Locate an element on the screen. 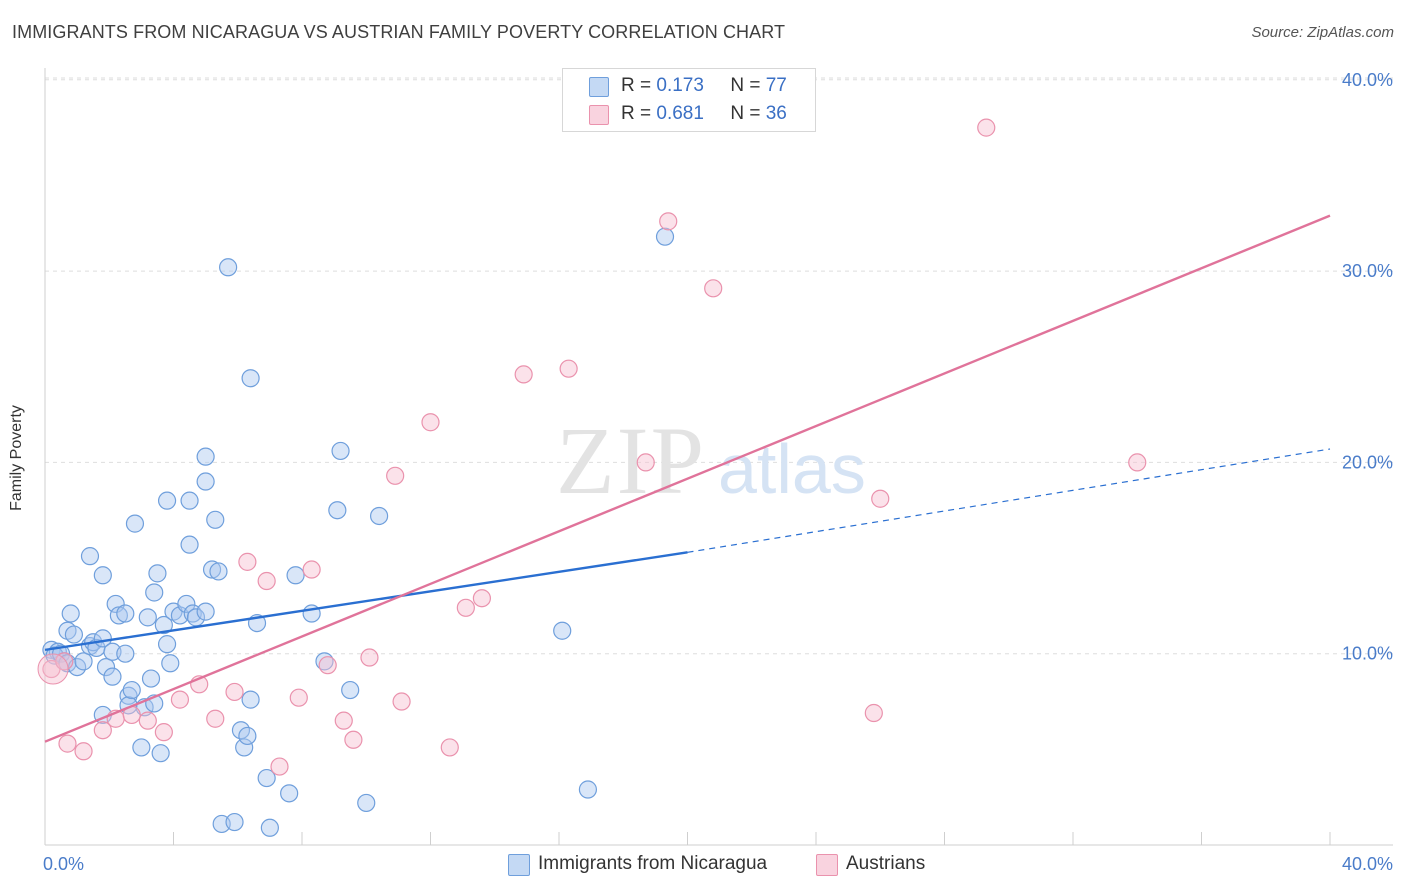 The height and width of the screenshot is (892, 1406). y-tick-labels: 10.0% 20.0% 30.0% 40.0% is located at coordinates (1367, 367).